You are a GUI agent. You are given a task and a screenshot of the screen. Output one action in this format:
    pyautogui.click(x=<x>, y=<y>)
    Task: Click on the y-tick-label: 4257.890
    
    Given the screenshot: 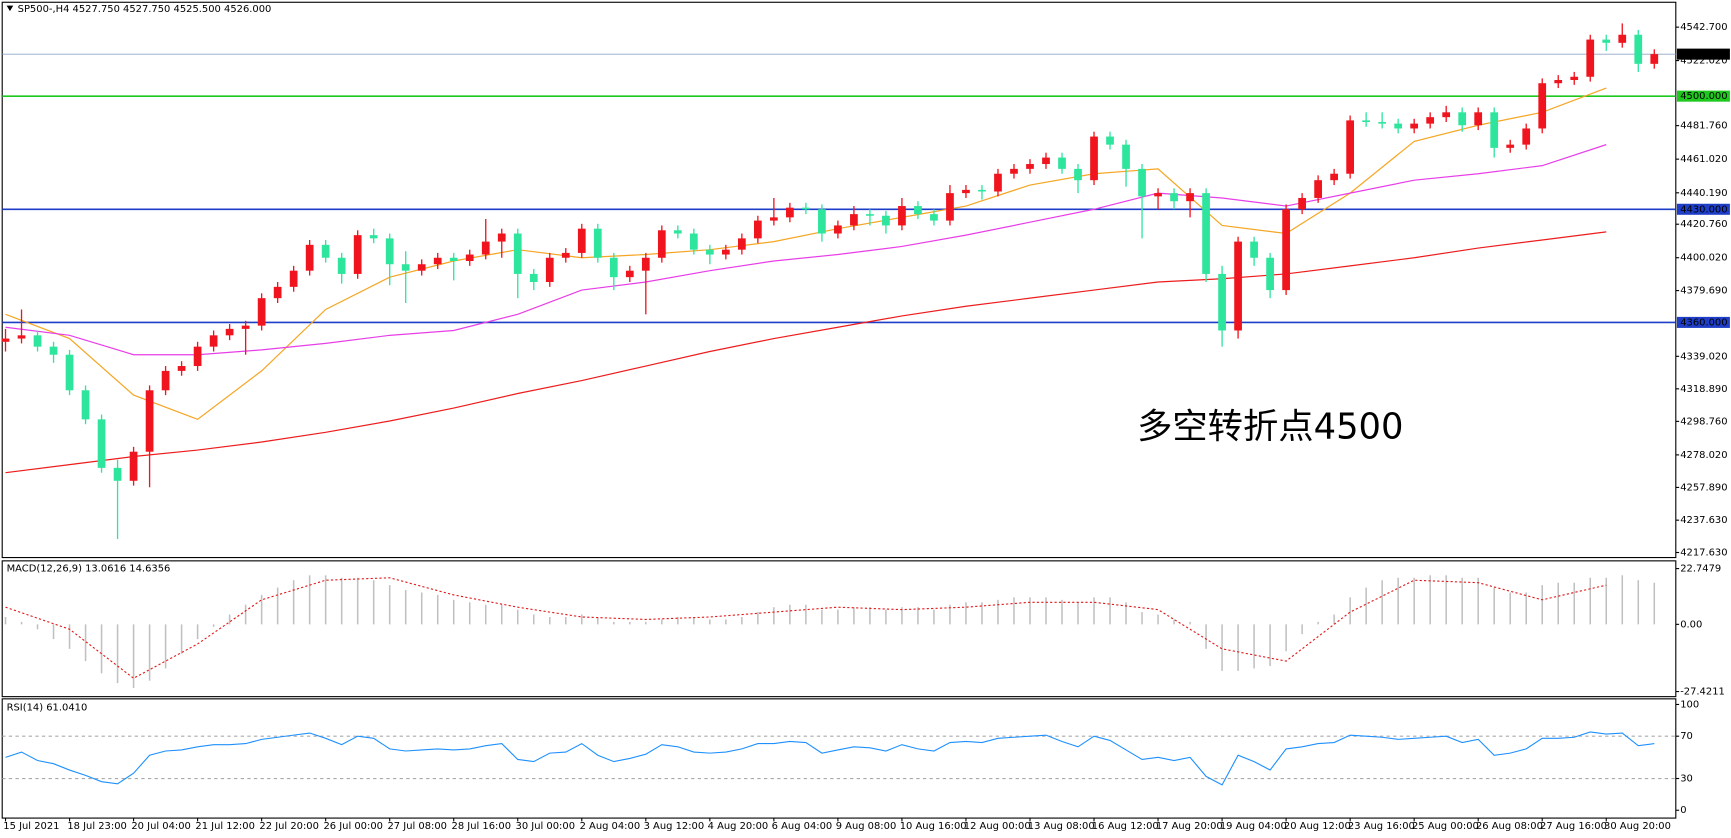 What is the action you would take?
    pyautogui.click(x=1703, y=487)
    